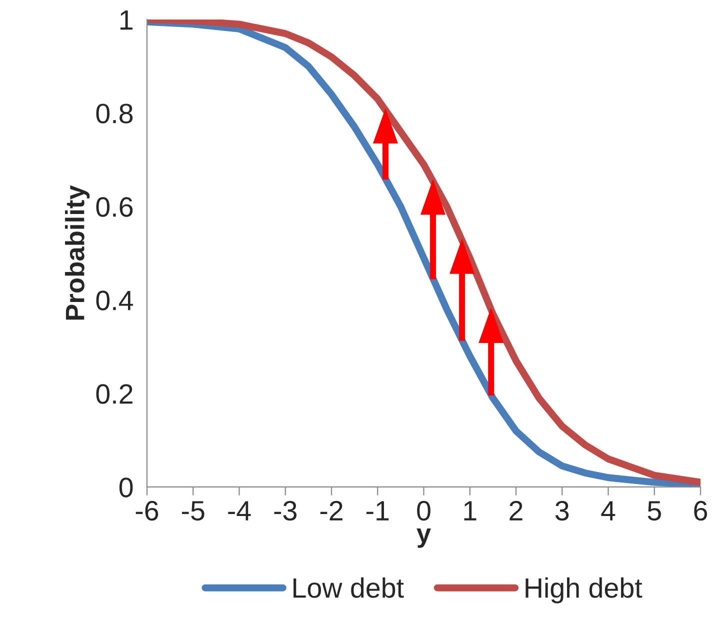  I want to click on x-tick-label: 0, so click(423, 510).